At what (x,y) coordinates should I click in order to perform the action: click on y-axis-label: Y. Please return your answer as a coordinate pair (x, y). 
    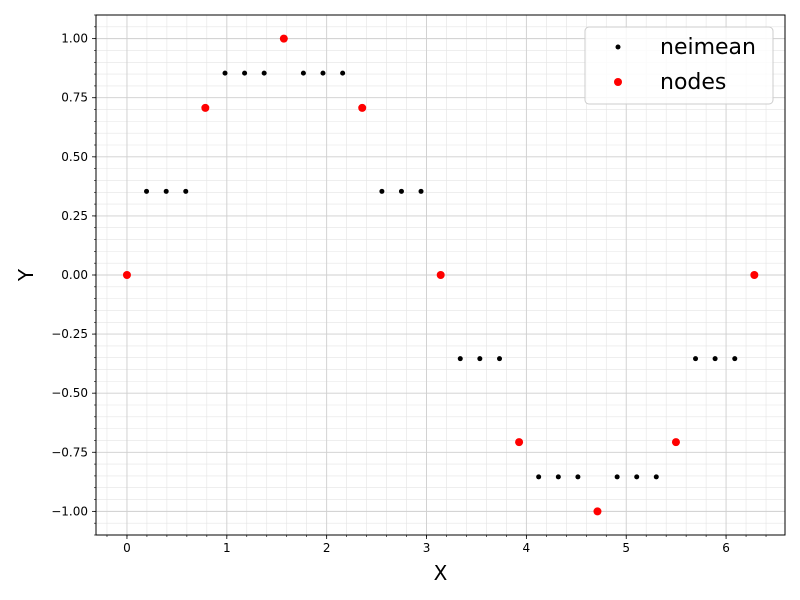
    Looking at the image, I should click on (26, 275).